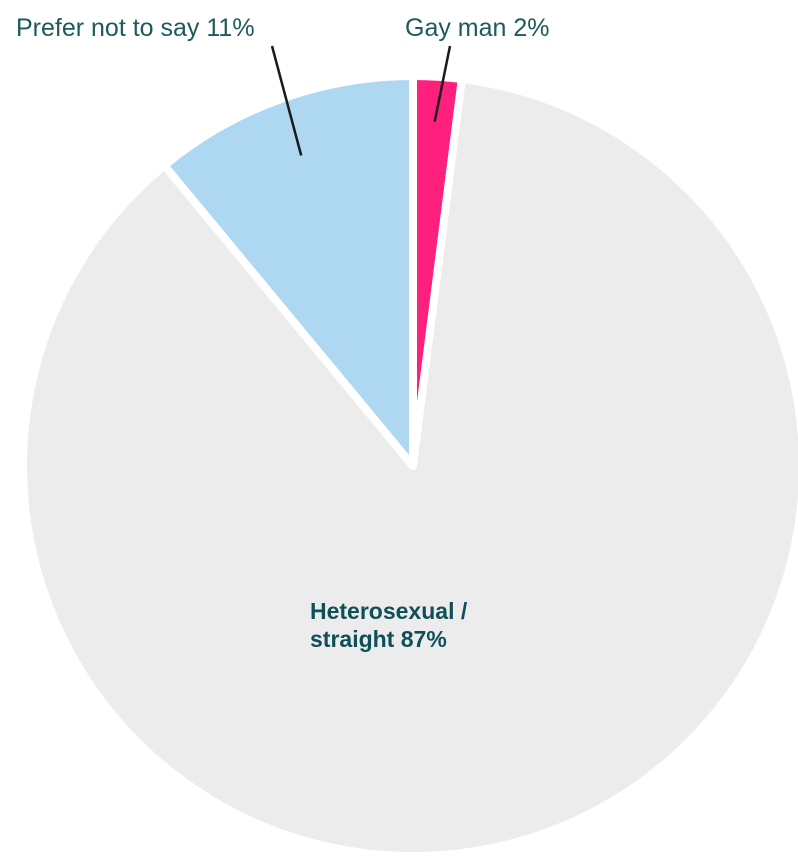 This screenshot has width=798, height=856. Describe the element at coordinates (135, 28) in the screenshot. I see `slice-label-prefer-not-to-say: Prefer not to say 11%` at that location.